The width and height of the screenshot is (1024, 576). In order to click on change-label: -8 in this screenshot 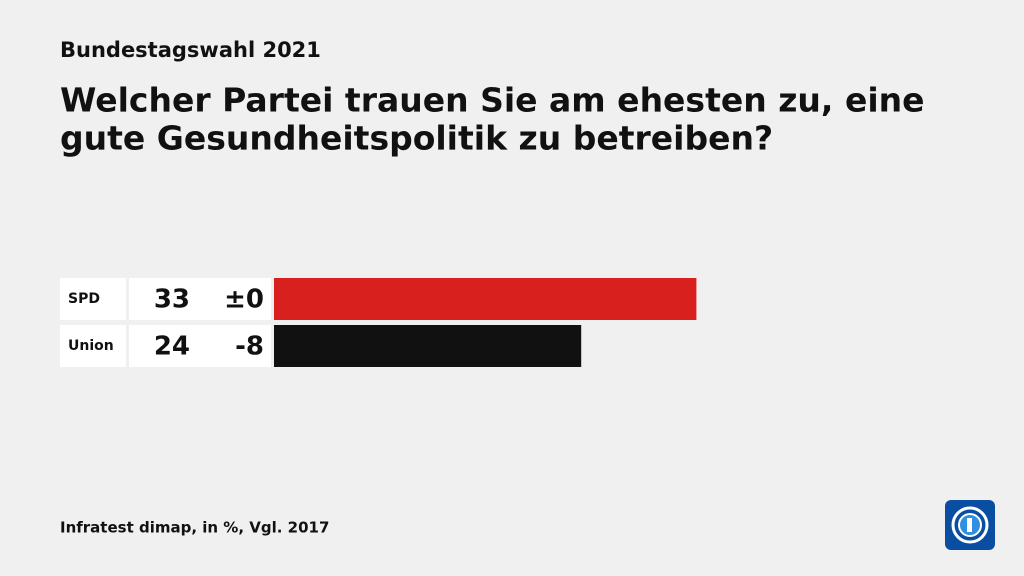, I will do `click(249, 347)`.